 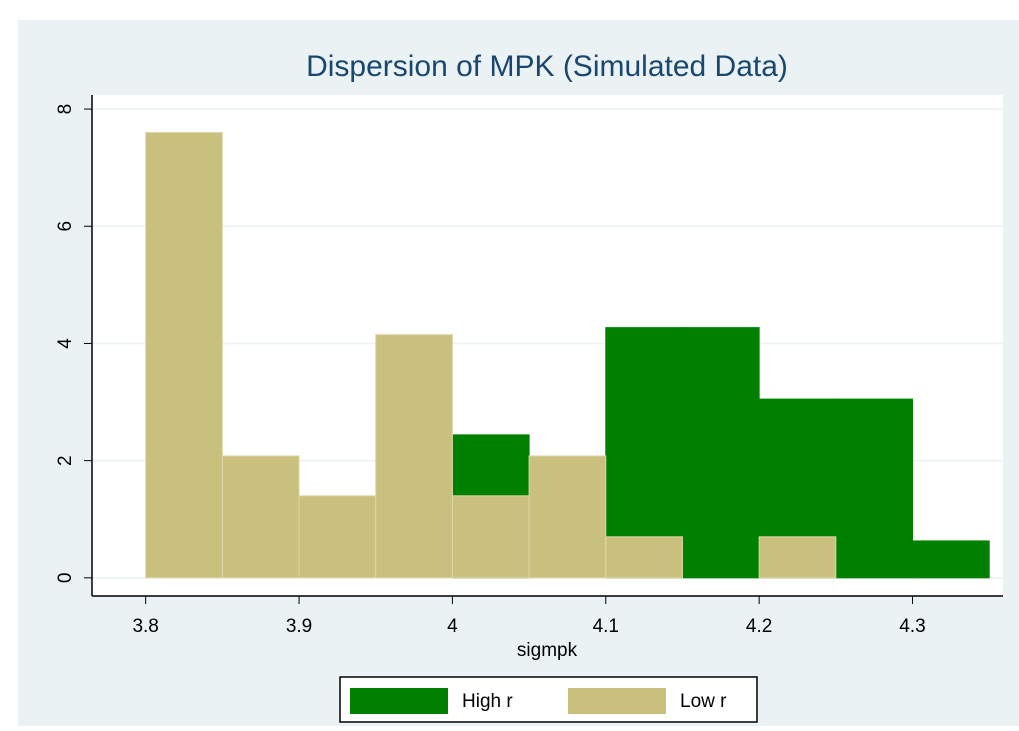 What do you see at coordinates (145, 626) in the screenshot?
I see `x-tick-label: 3.8` at bounding box center [145, 626].